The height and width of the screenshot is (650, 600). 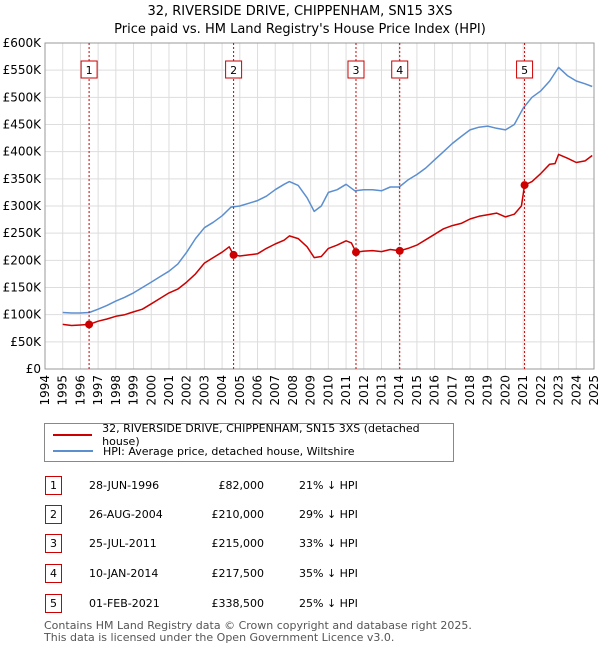 What do you see at coordinates (53, 573) in the screenshot?
I see `sale-badge: 4` at bounding box center [53, 573].